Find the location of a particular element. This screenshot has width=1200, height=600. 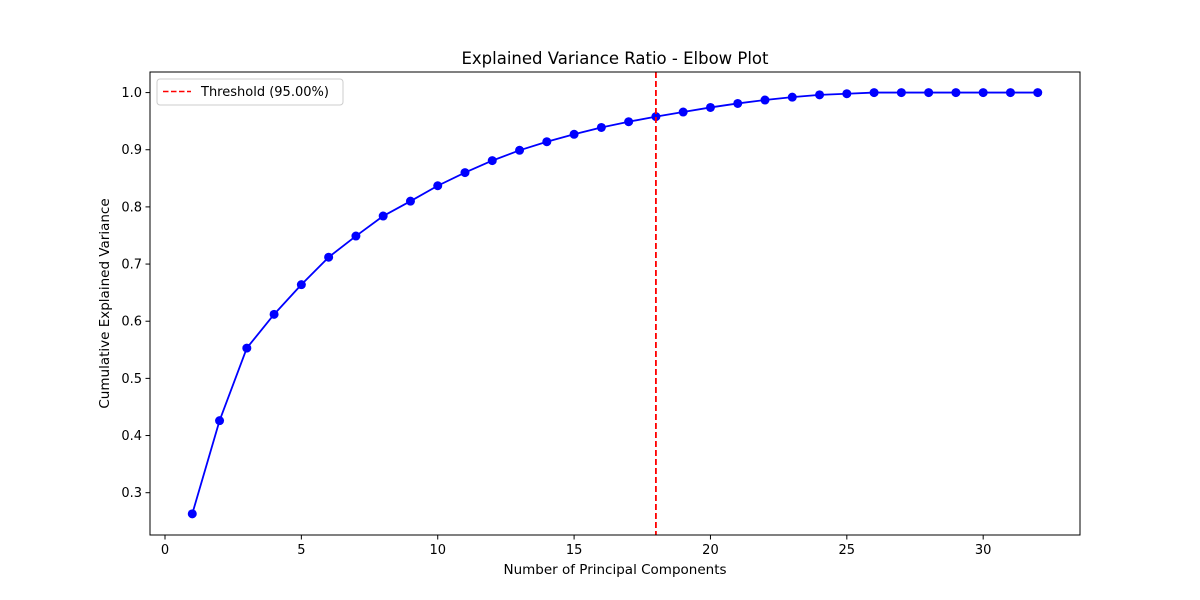

x-tick-label: 15 is located at coordinates (574, 550).